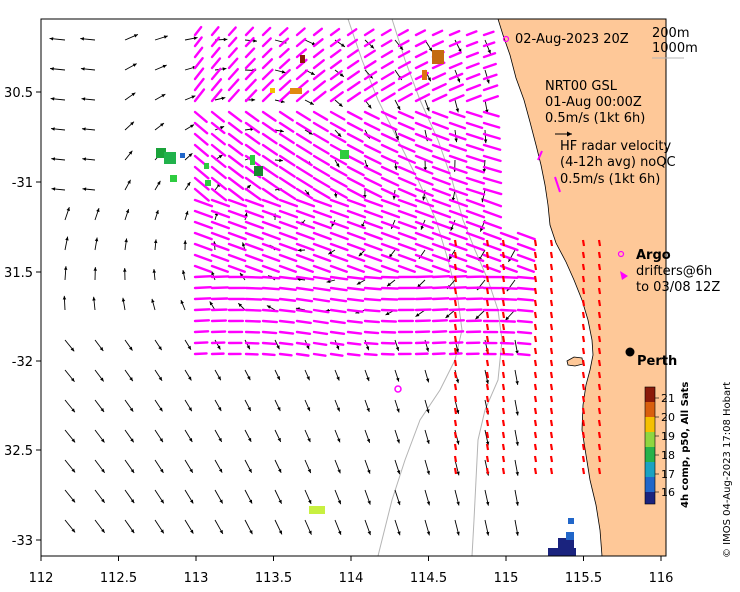 This screenshot has height=592, width=740. I want to click on x-tick-label: 114, so click(351, 578).